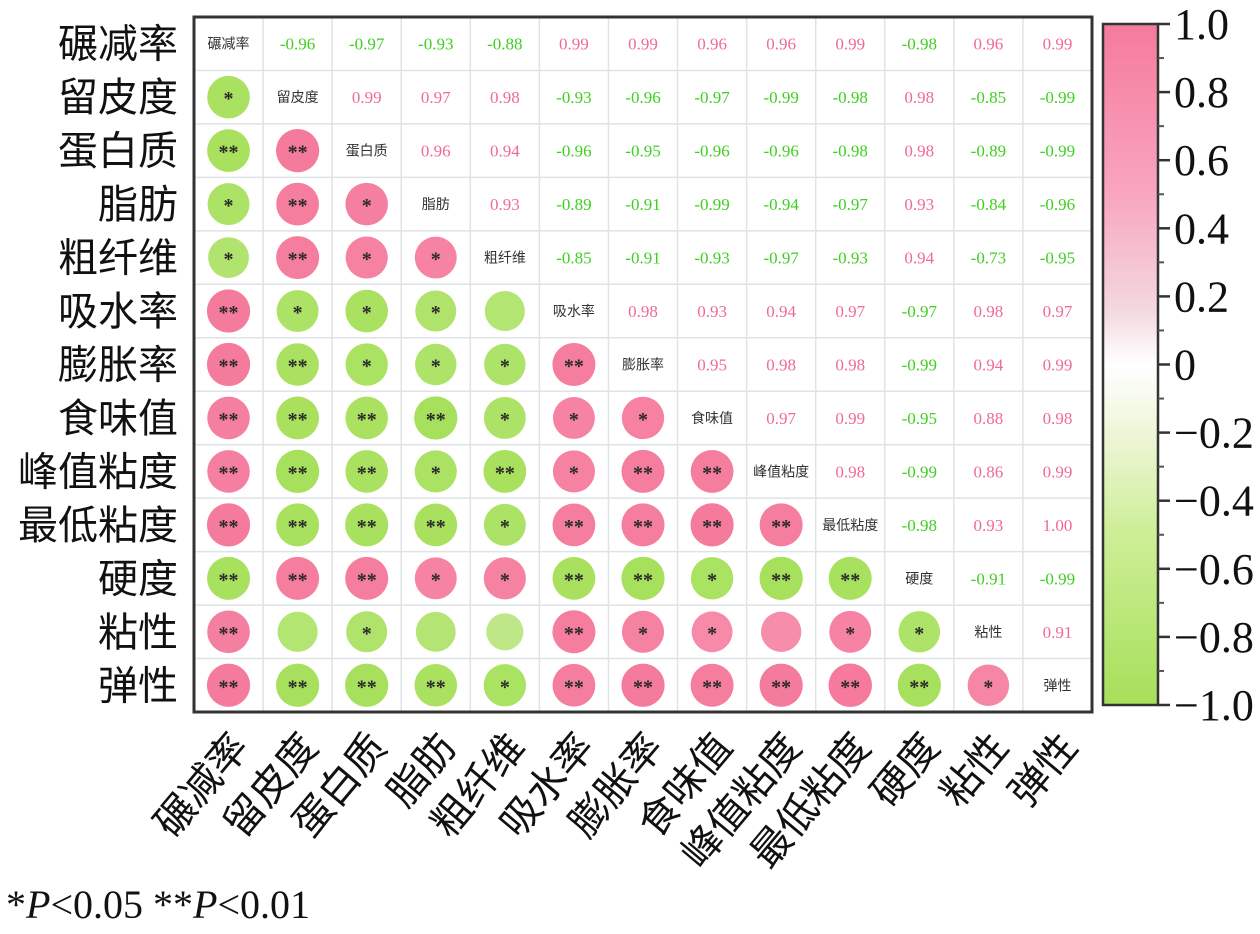 The image size is (1260, 934). What do you see at coordinates (712, 311) in the screenshot?
I see `coefficient-label: 0.93` at bounding box center [712, 311].